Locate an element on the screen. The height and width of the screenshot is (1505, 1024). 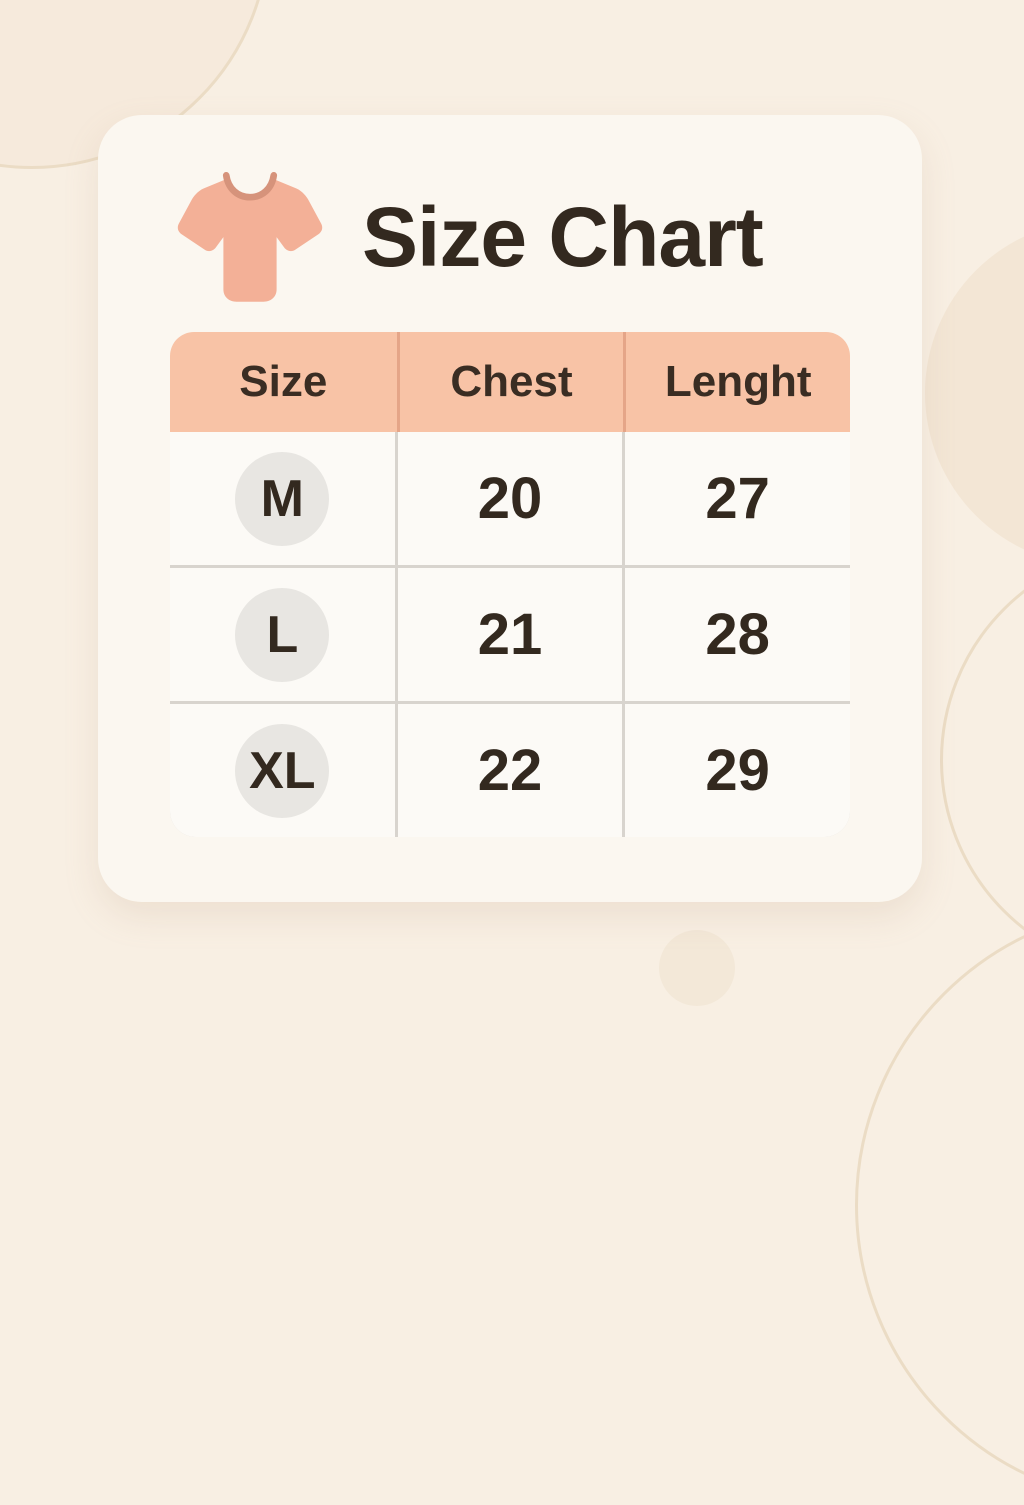
decorative-circle-right is located at coordinates (974, 393).